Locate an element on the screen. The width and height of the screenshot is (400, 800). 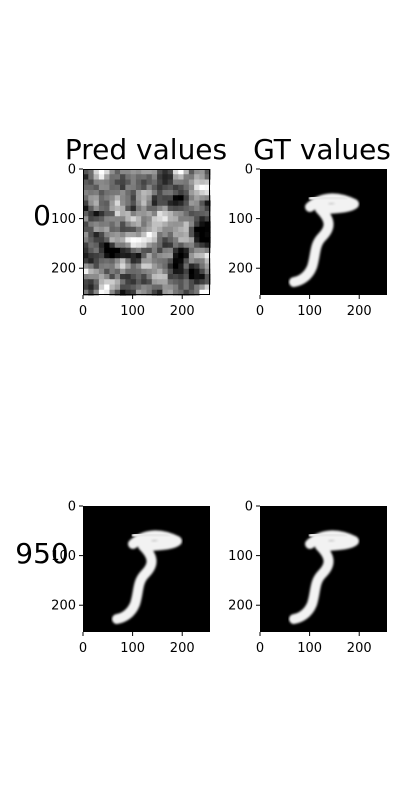
y-tick-label: 200 is located at coordinates (240, 606).